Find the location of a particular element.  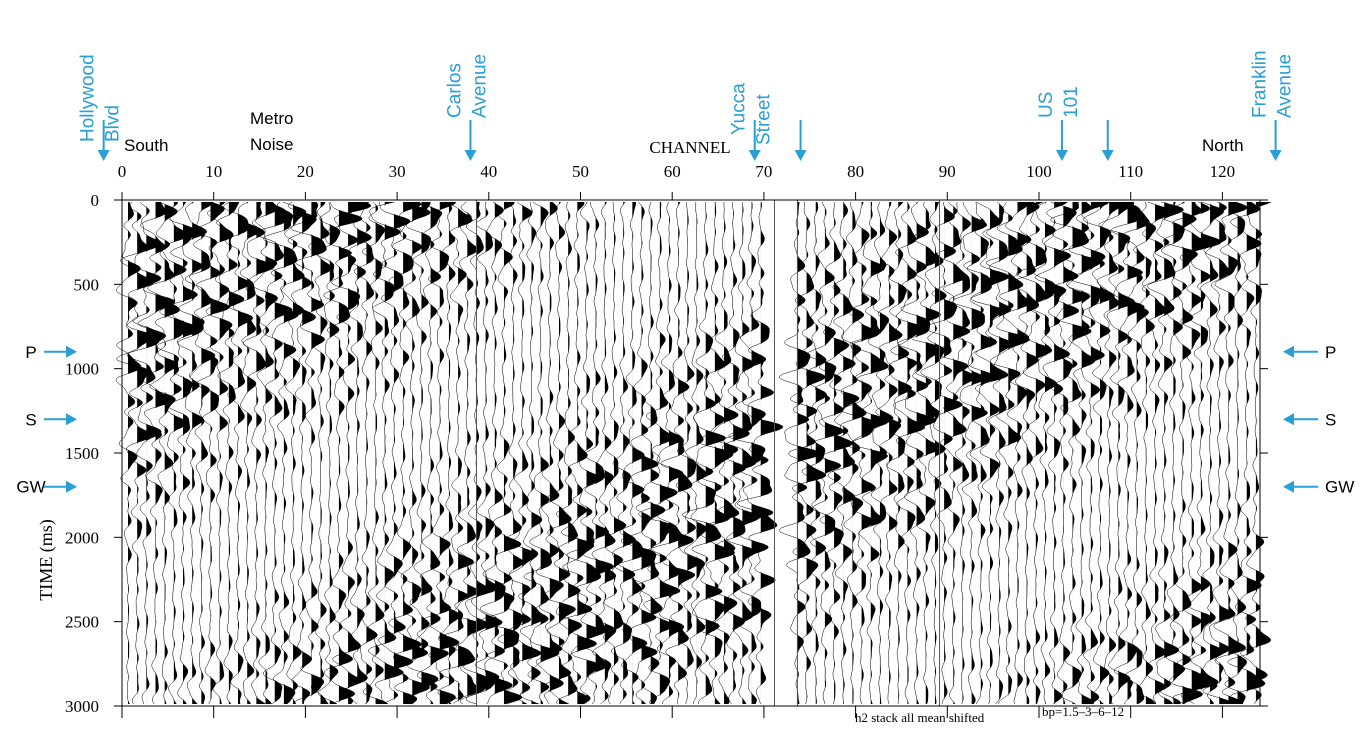

phase-label: S is located at coordinates (1330, 419).